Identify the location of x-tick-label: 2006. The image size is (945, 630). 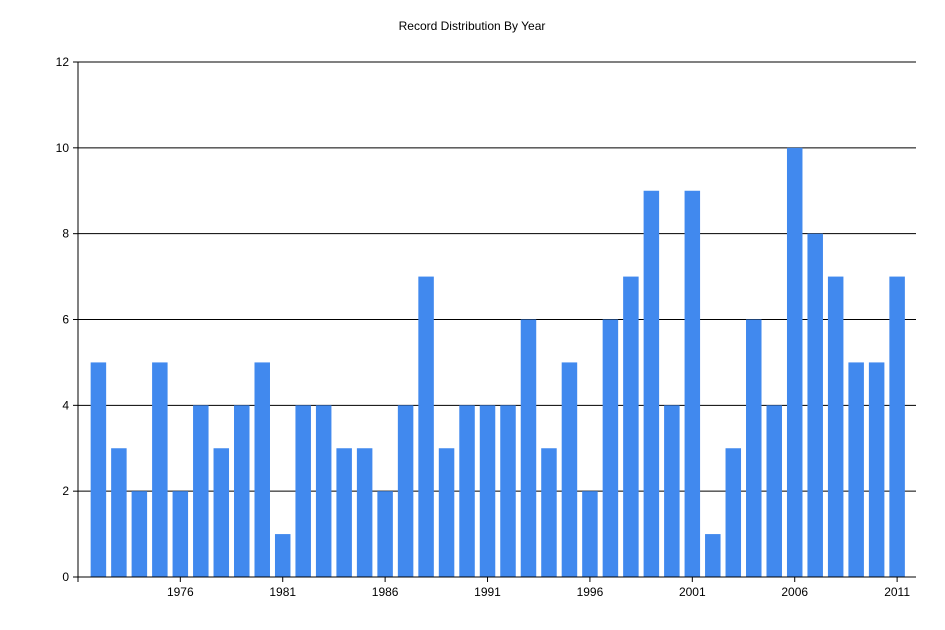
(794, 592).